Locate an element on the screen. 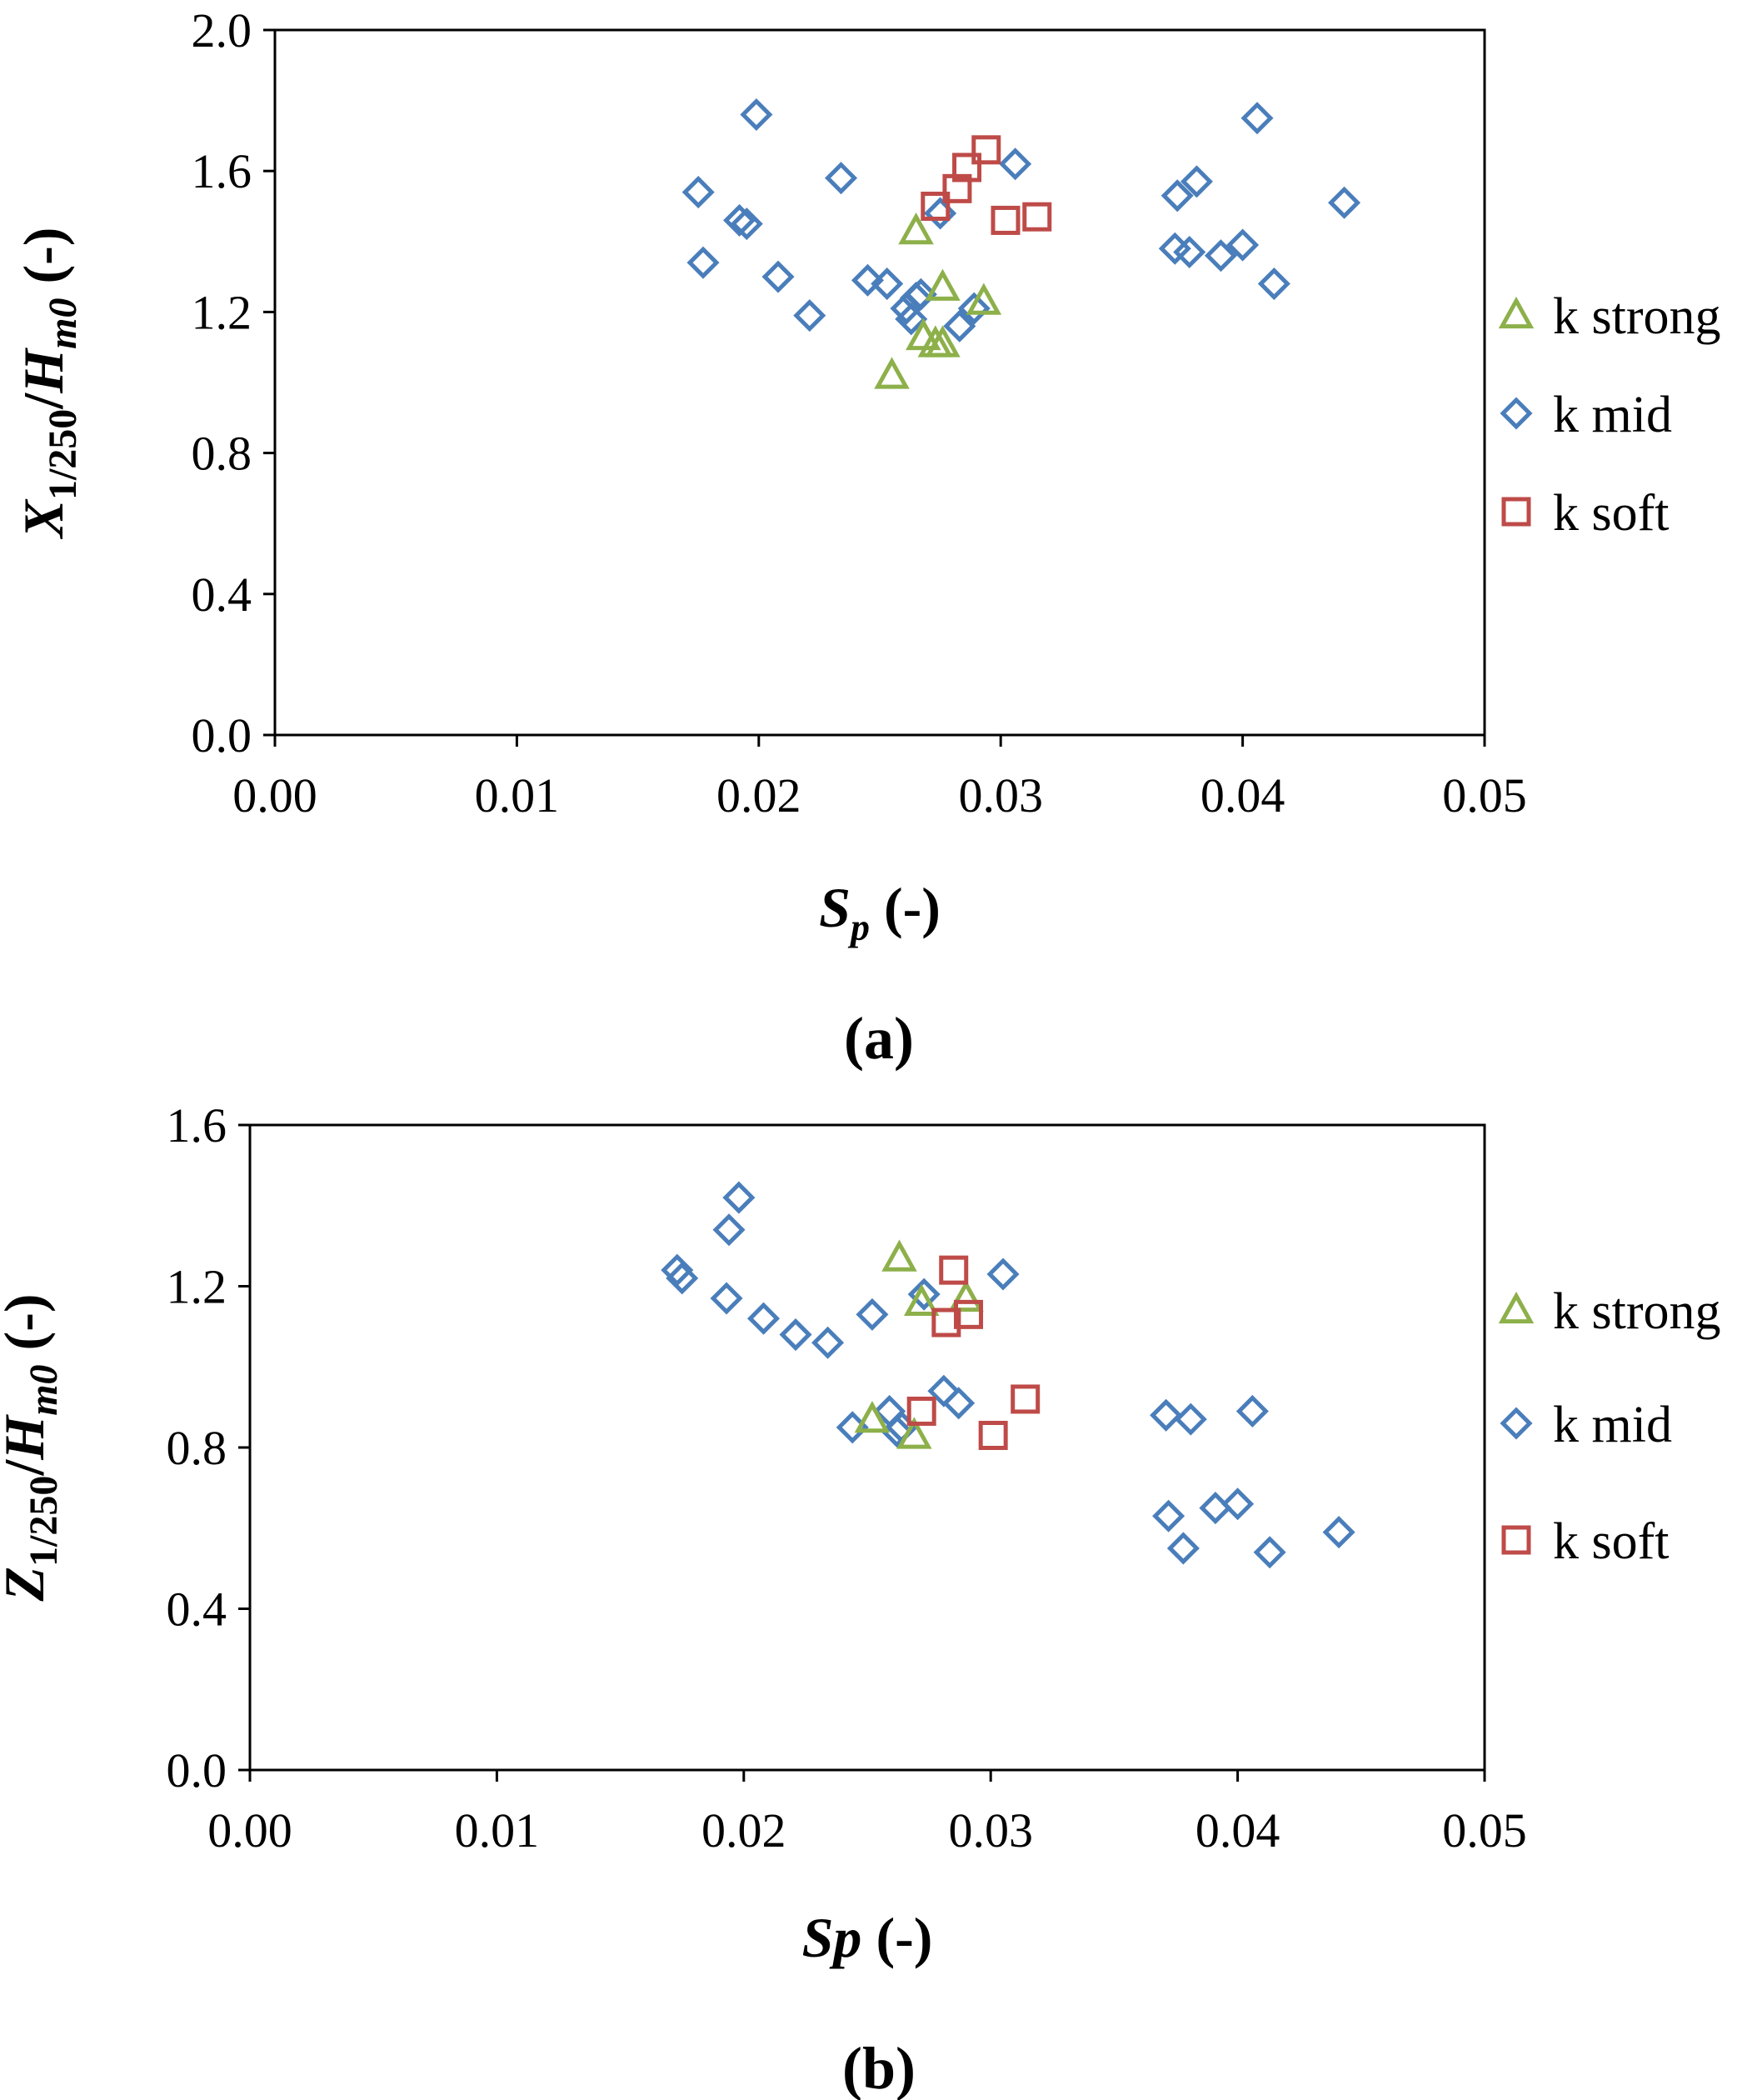 Image resolution: width=1757 pixels, height=2100 pixels. y-axis-label: Z1/250/Hm0 (-) is located at coordinates (33, 1448).